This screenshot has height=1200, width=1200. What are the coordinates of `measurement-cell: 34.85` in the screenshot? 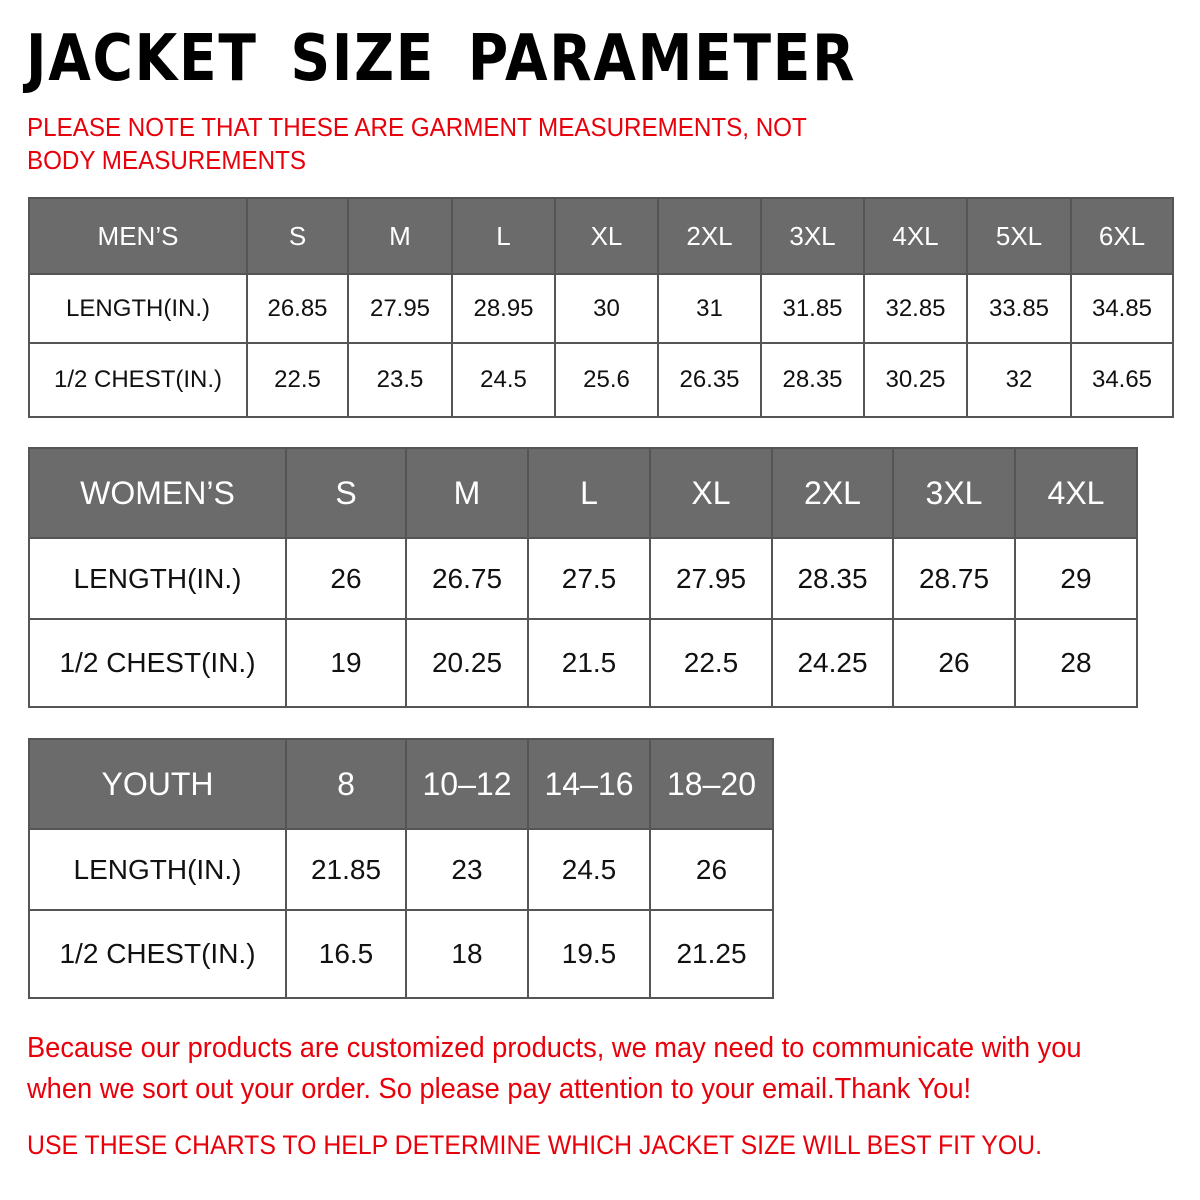 It's located at (1122, 308).